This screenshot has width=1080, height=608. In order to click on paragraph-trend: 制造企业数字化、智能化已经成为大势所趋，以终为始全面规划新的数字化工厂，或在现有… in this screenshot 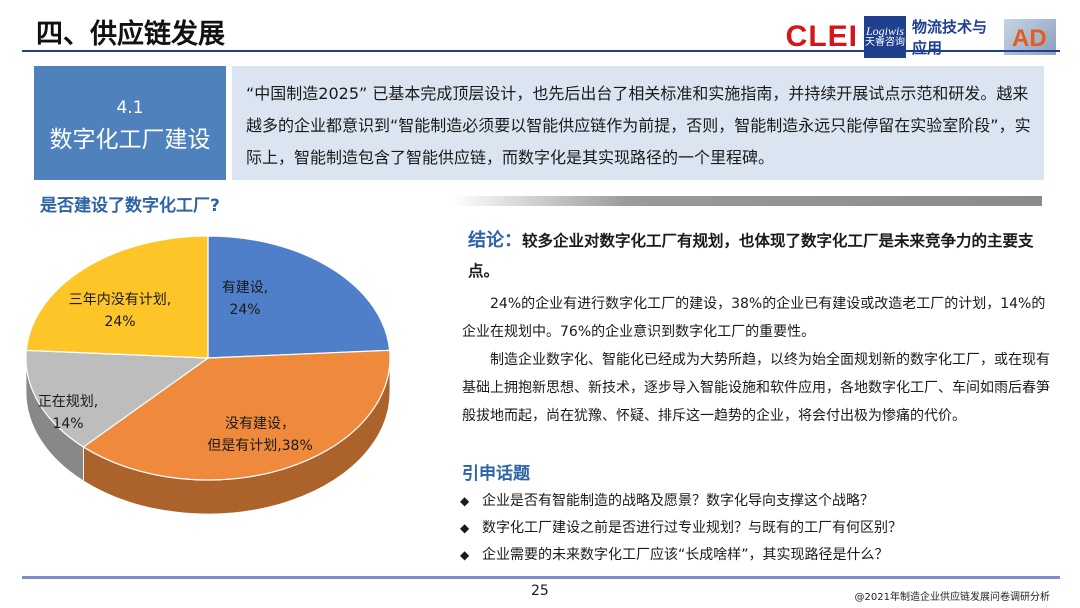, I will do `click(756, 388)`.